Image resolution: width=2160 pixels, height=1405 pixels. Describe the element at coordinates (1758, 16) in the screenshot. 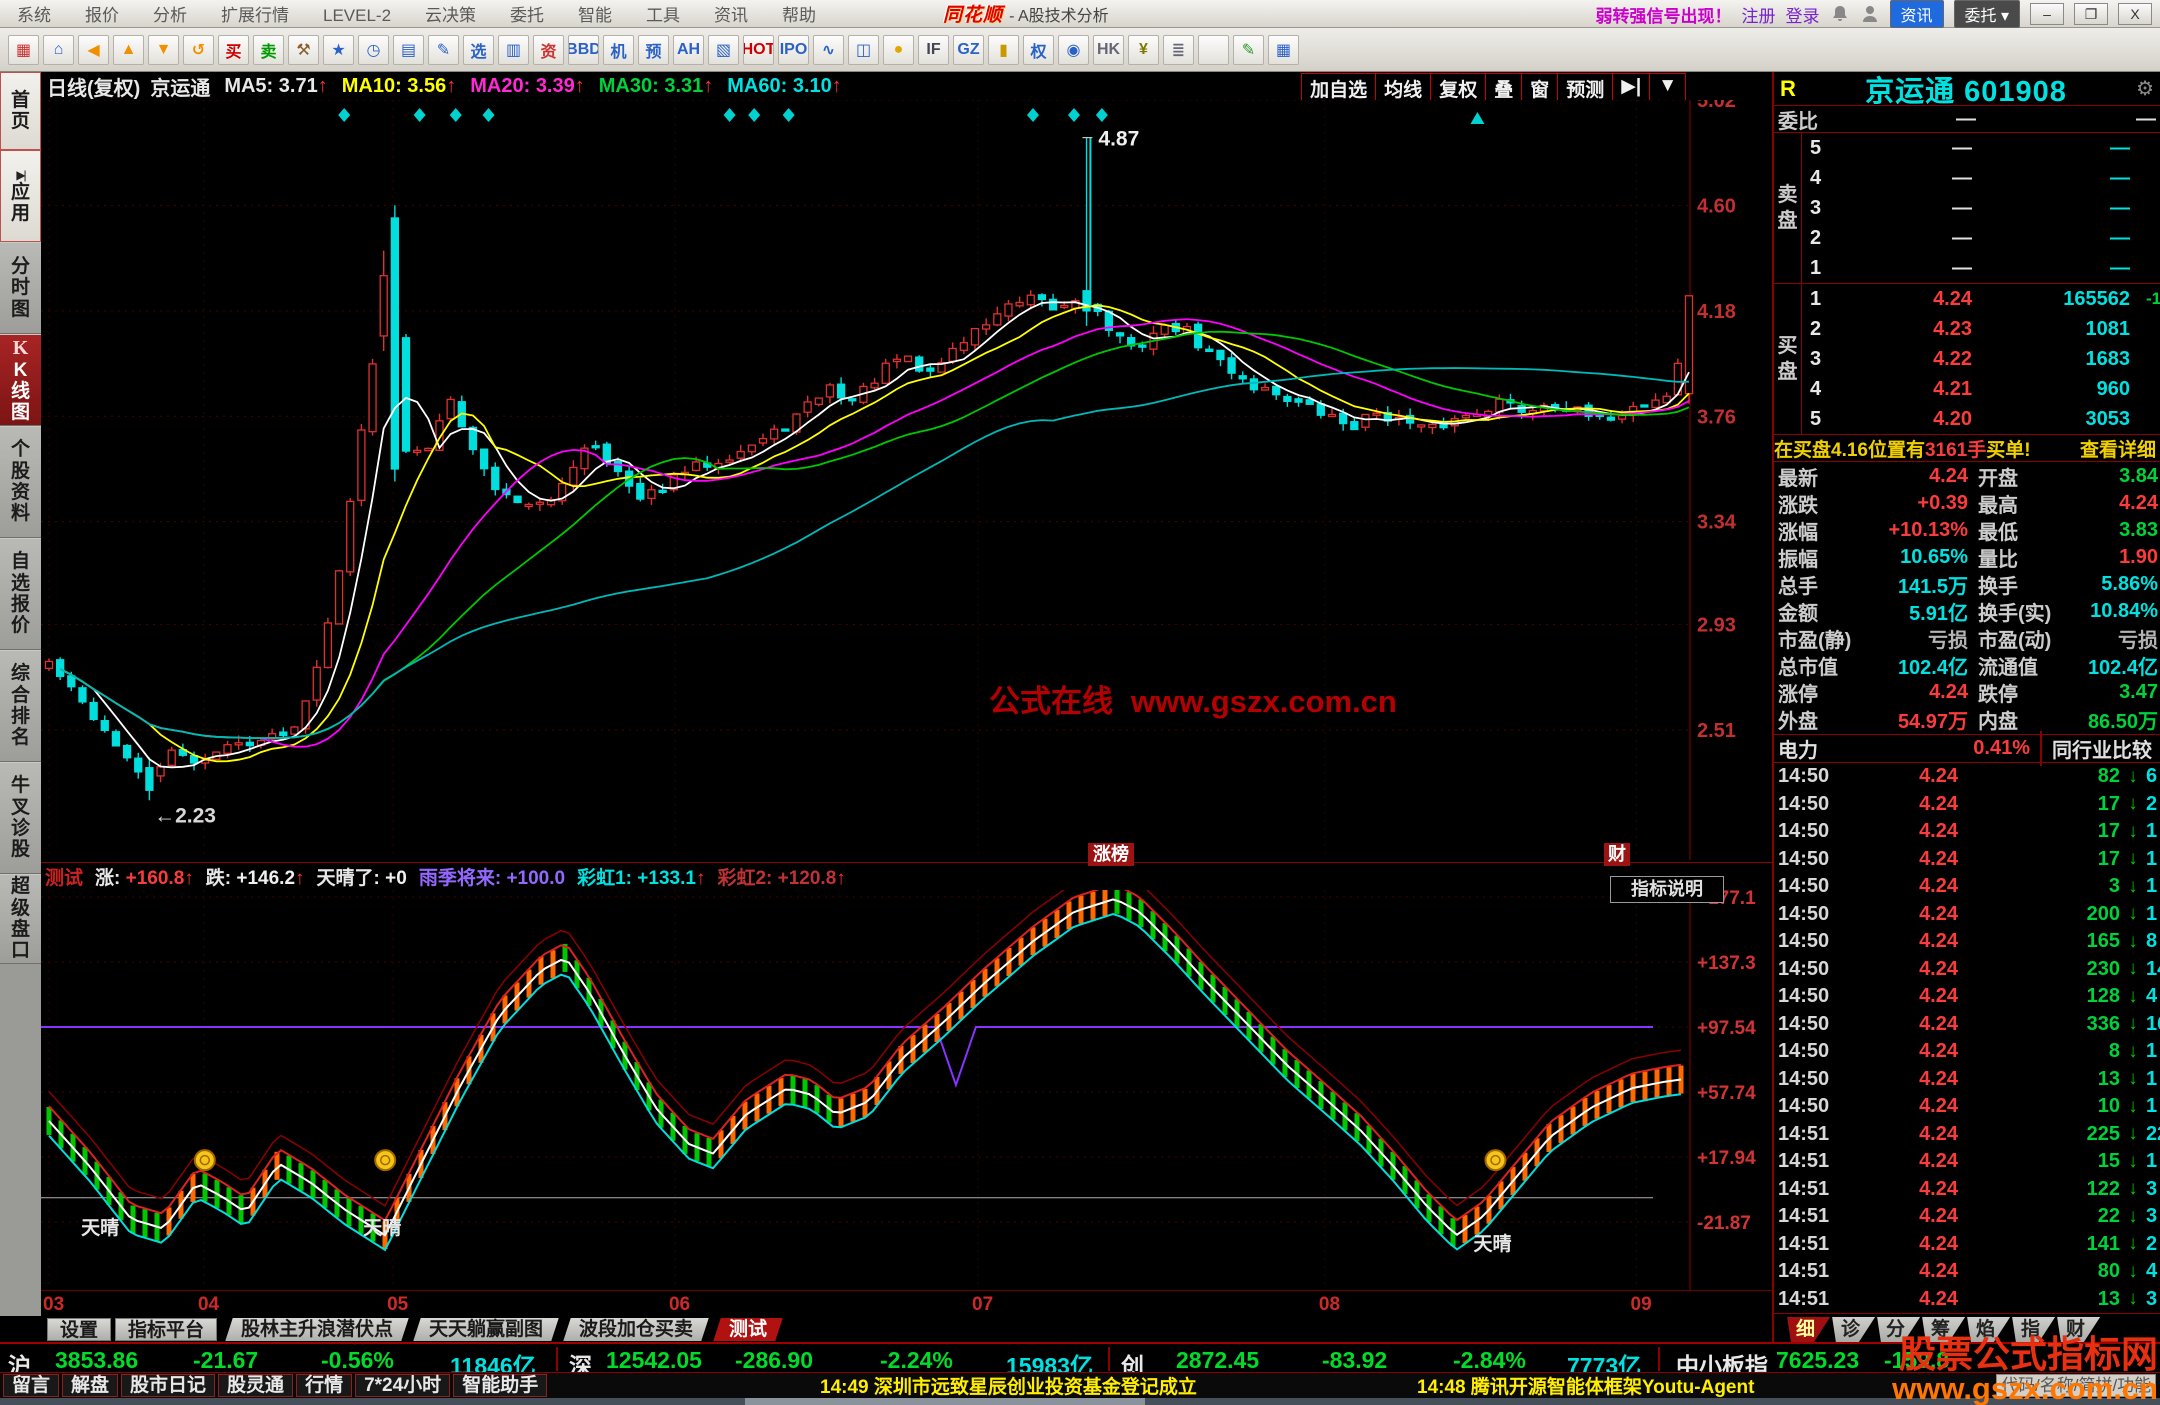

I see `register-link: 注册` at that location.